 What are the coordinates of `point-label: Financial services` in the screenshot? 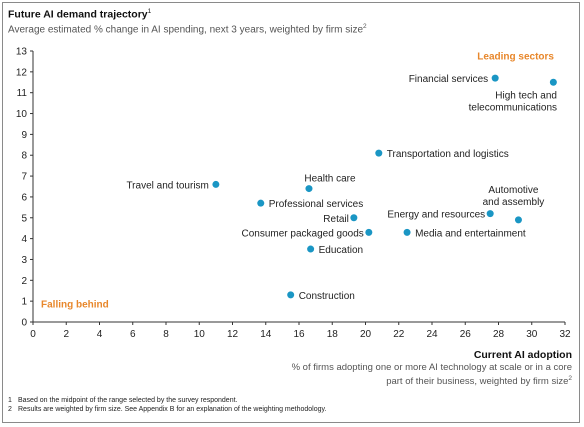 It's located at (448, 79).